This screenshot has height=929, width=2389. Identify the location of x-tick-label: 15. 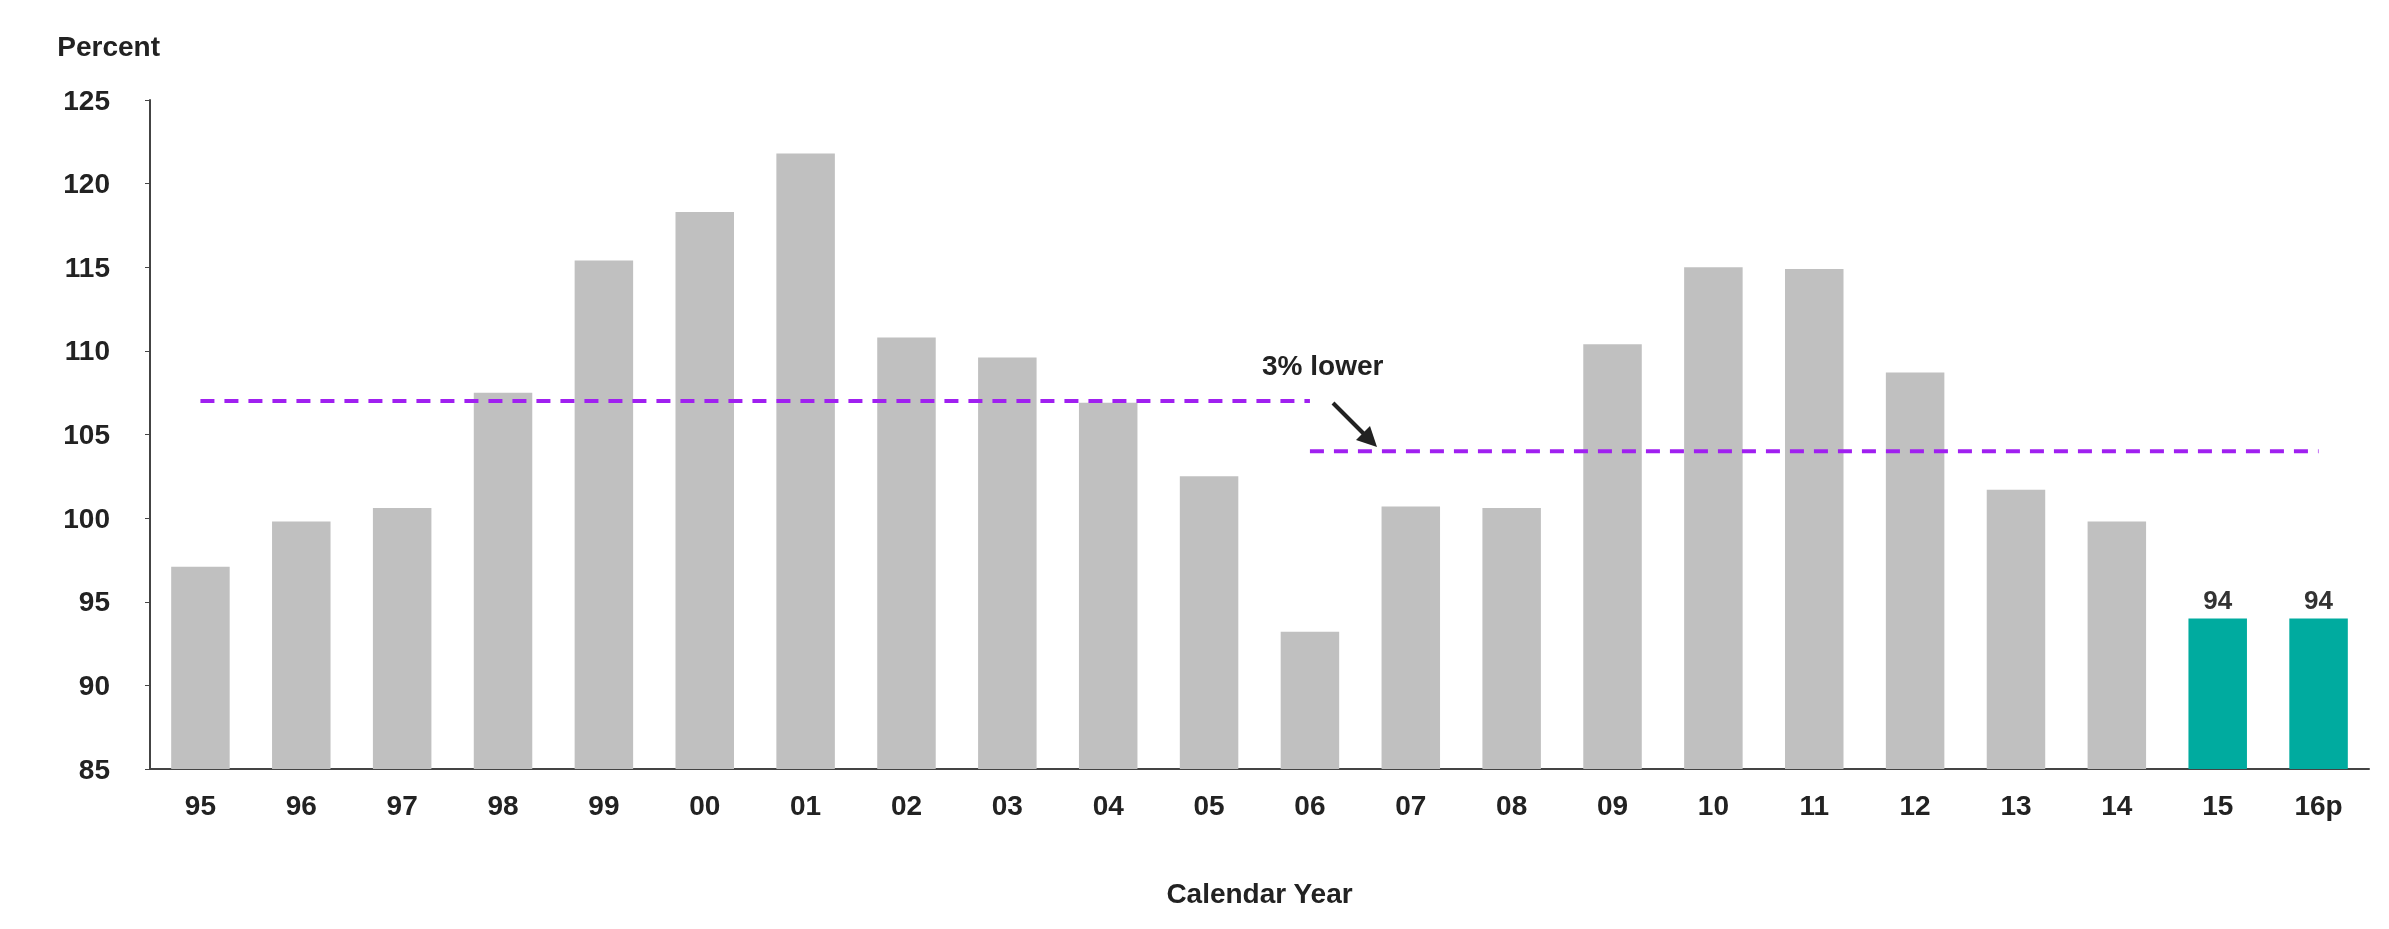
(2218, 805).